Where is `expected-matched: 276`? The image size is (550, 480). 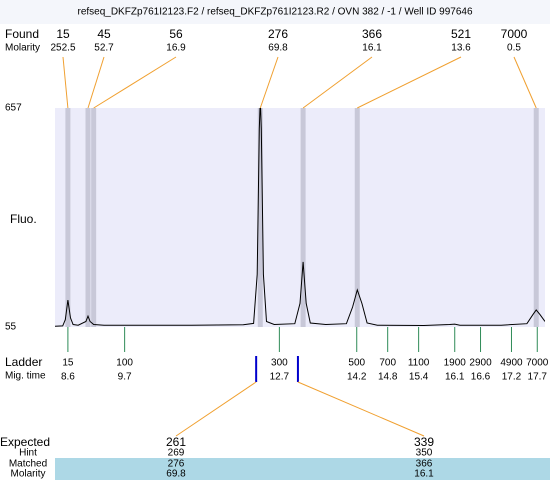
expected-matched: 276 is located at coordinates (176, 464).